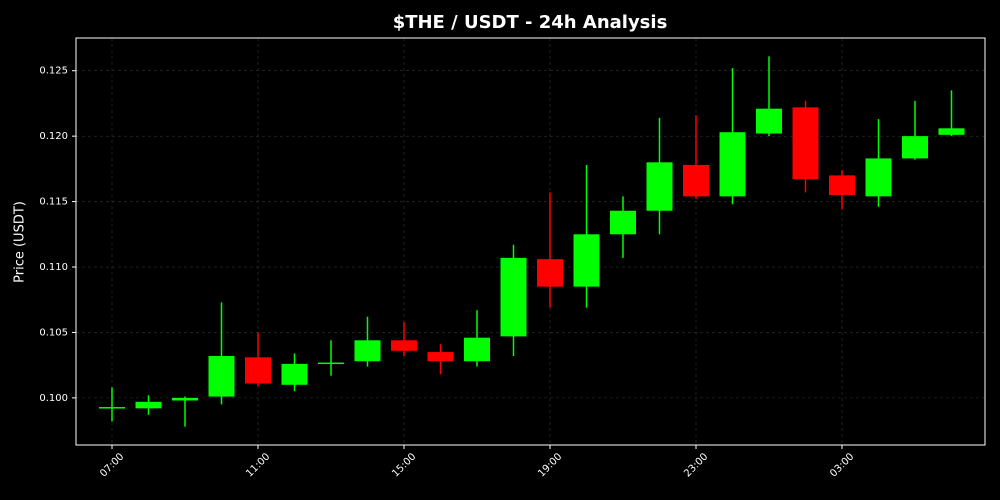  I want to click on y-tick-label: 0.100, so click(53, 398).